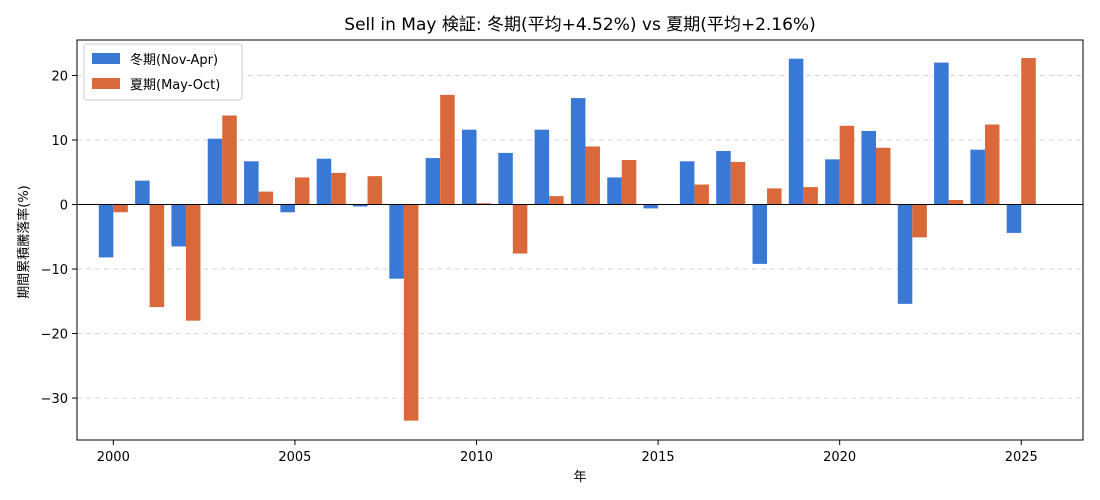  What do you see at coordinates (338, 188) in the screenshot?
I see `bar-summer-2006` at bounding box center [338, 188].